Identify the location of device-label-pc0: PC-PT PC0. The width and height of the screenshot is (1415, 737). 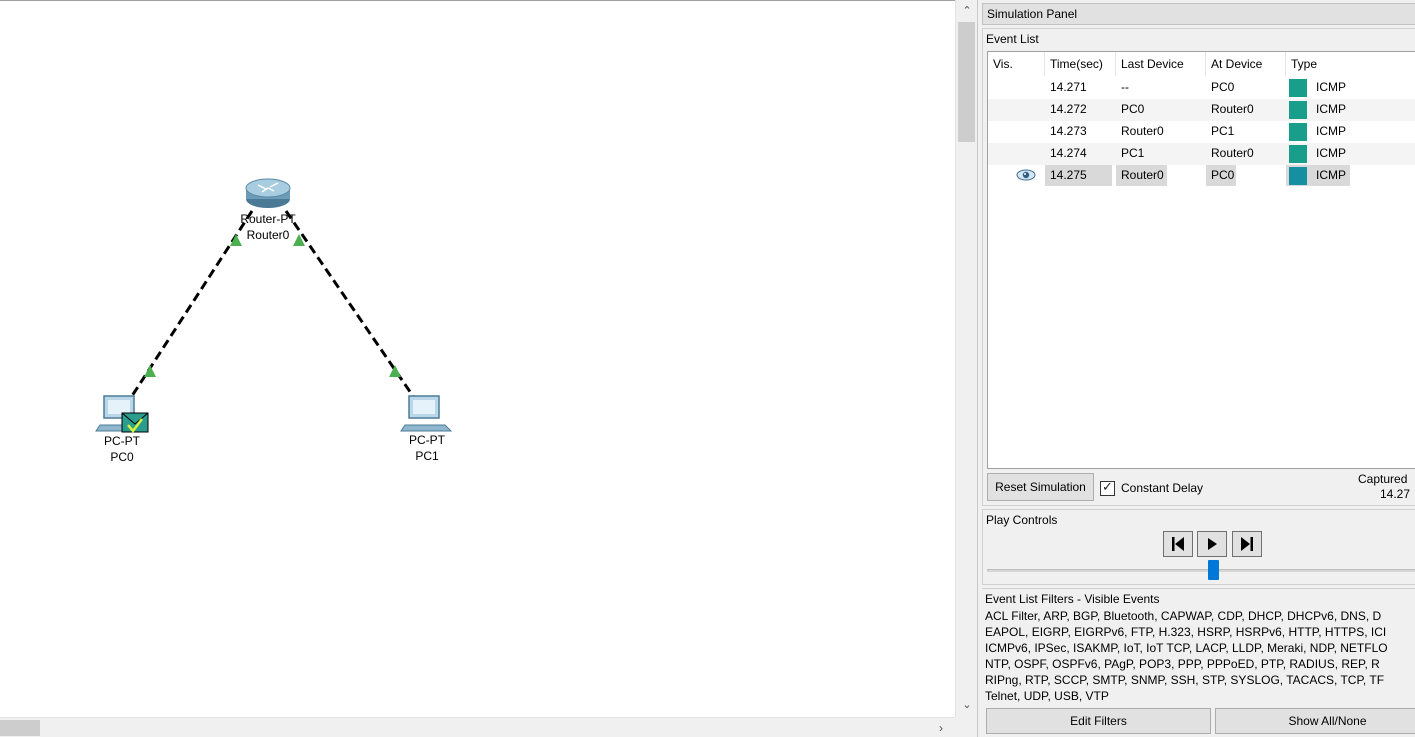
(122, 449).